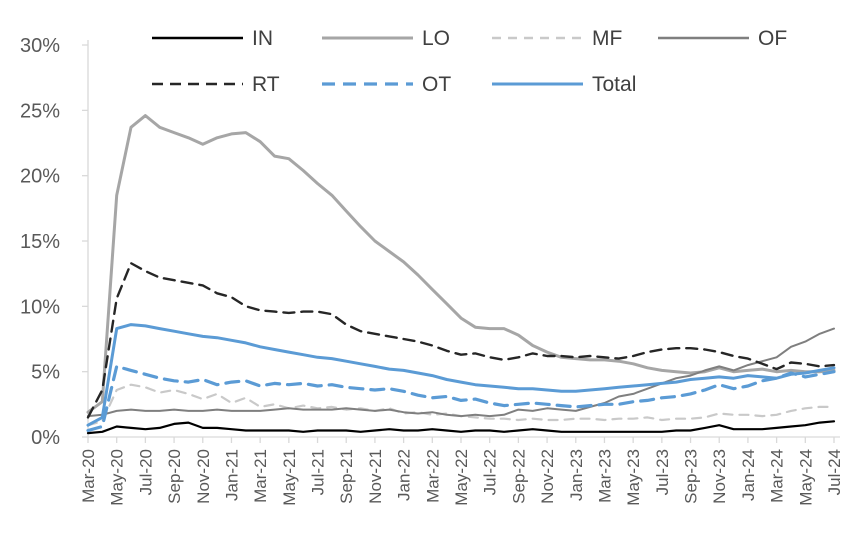 The image size is (852, 534). I want to click on x-tick-label: Sep-21, so click(346, 476).